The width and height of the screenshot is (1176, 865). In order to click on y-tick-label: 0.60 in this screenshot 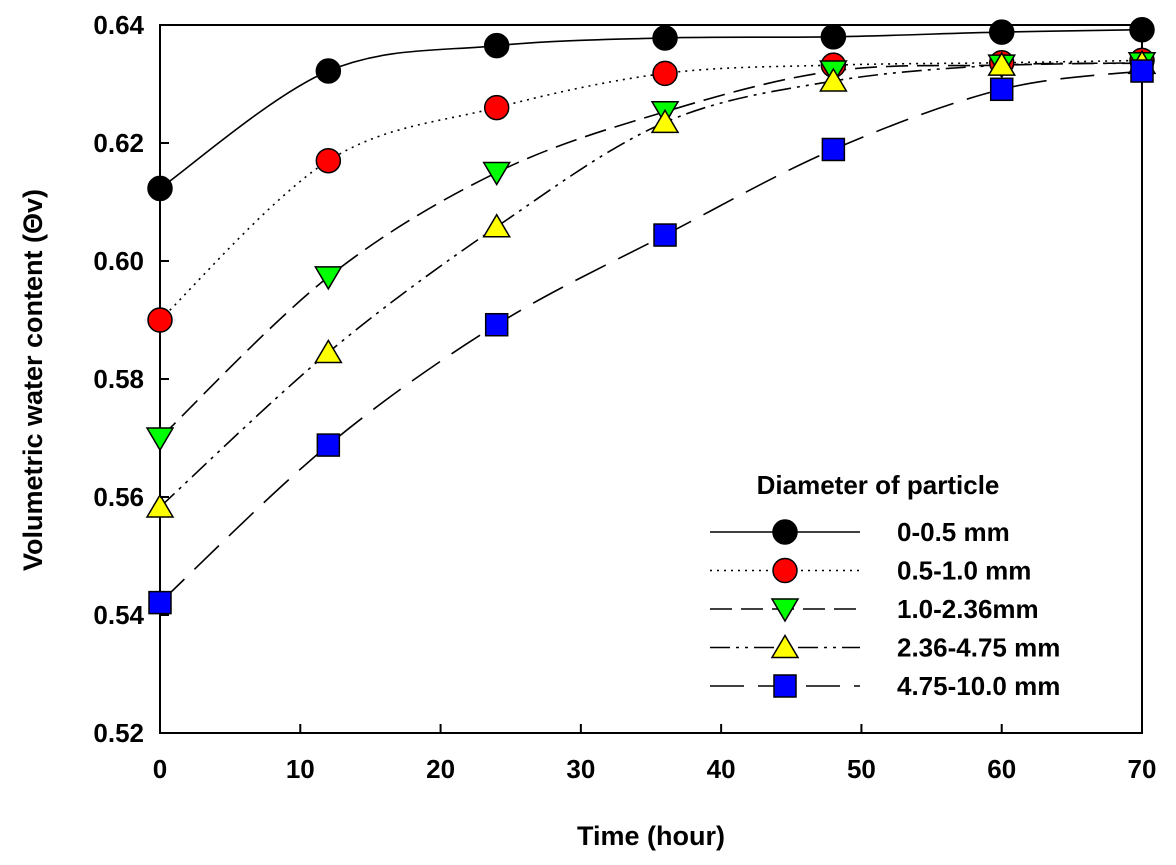, I will do `click(118, 261)`.